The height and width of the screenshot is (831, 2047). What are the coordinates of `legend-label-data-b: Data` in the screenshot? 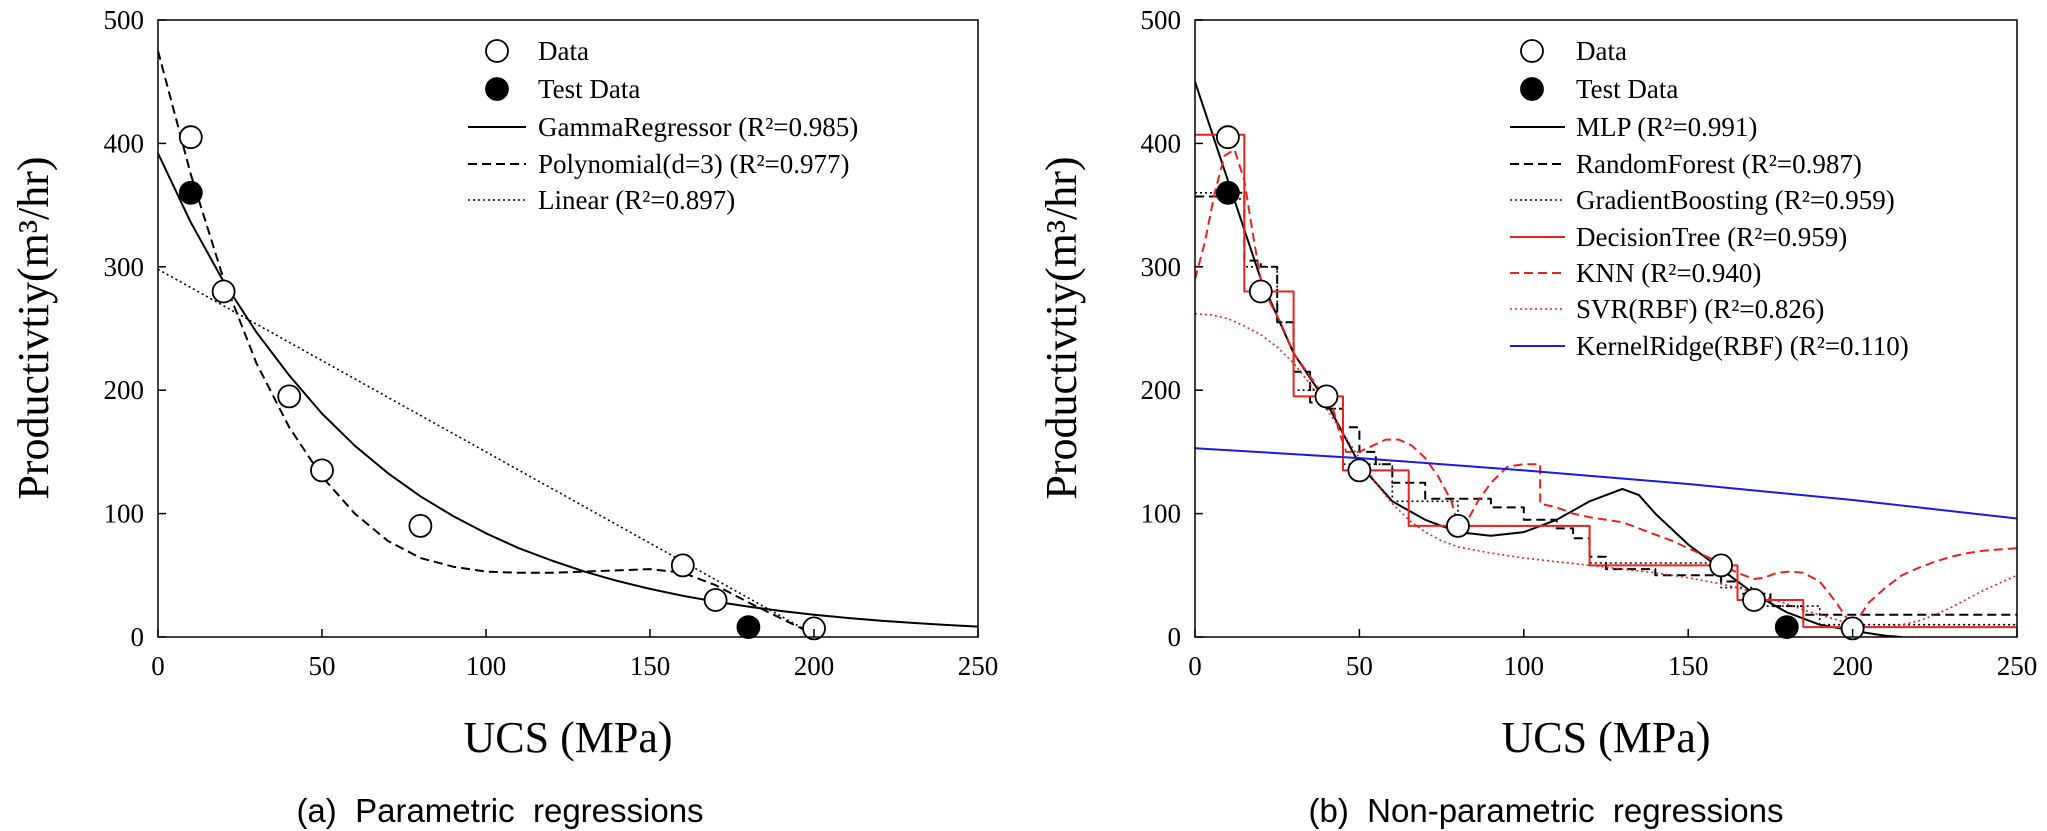 It's located at (1601, 51).